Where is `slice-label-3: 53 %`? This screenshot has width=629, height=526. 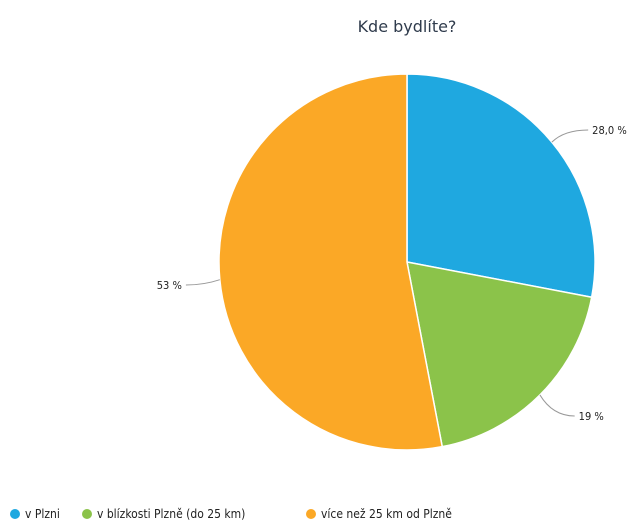 slice-label-3: 53 % is located at coordinates (169, 285).